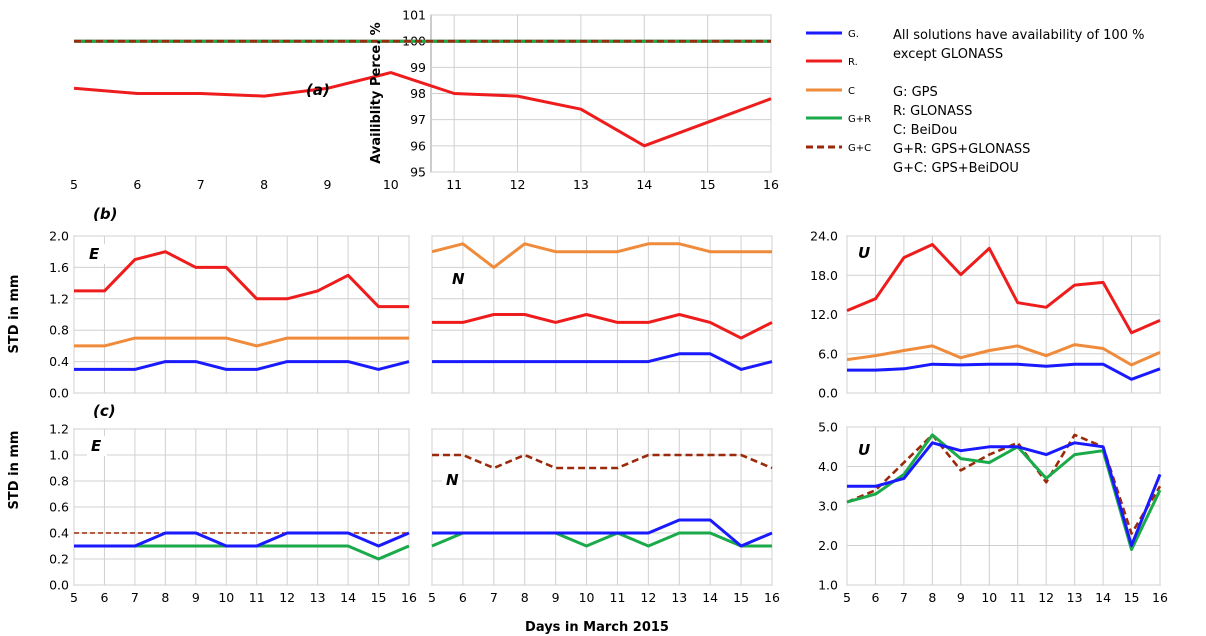 The height and width of the screenshot is (636, 1206). I want to click on panel-bN: N, so click(602, 314).